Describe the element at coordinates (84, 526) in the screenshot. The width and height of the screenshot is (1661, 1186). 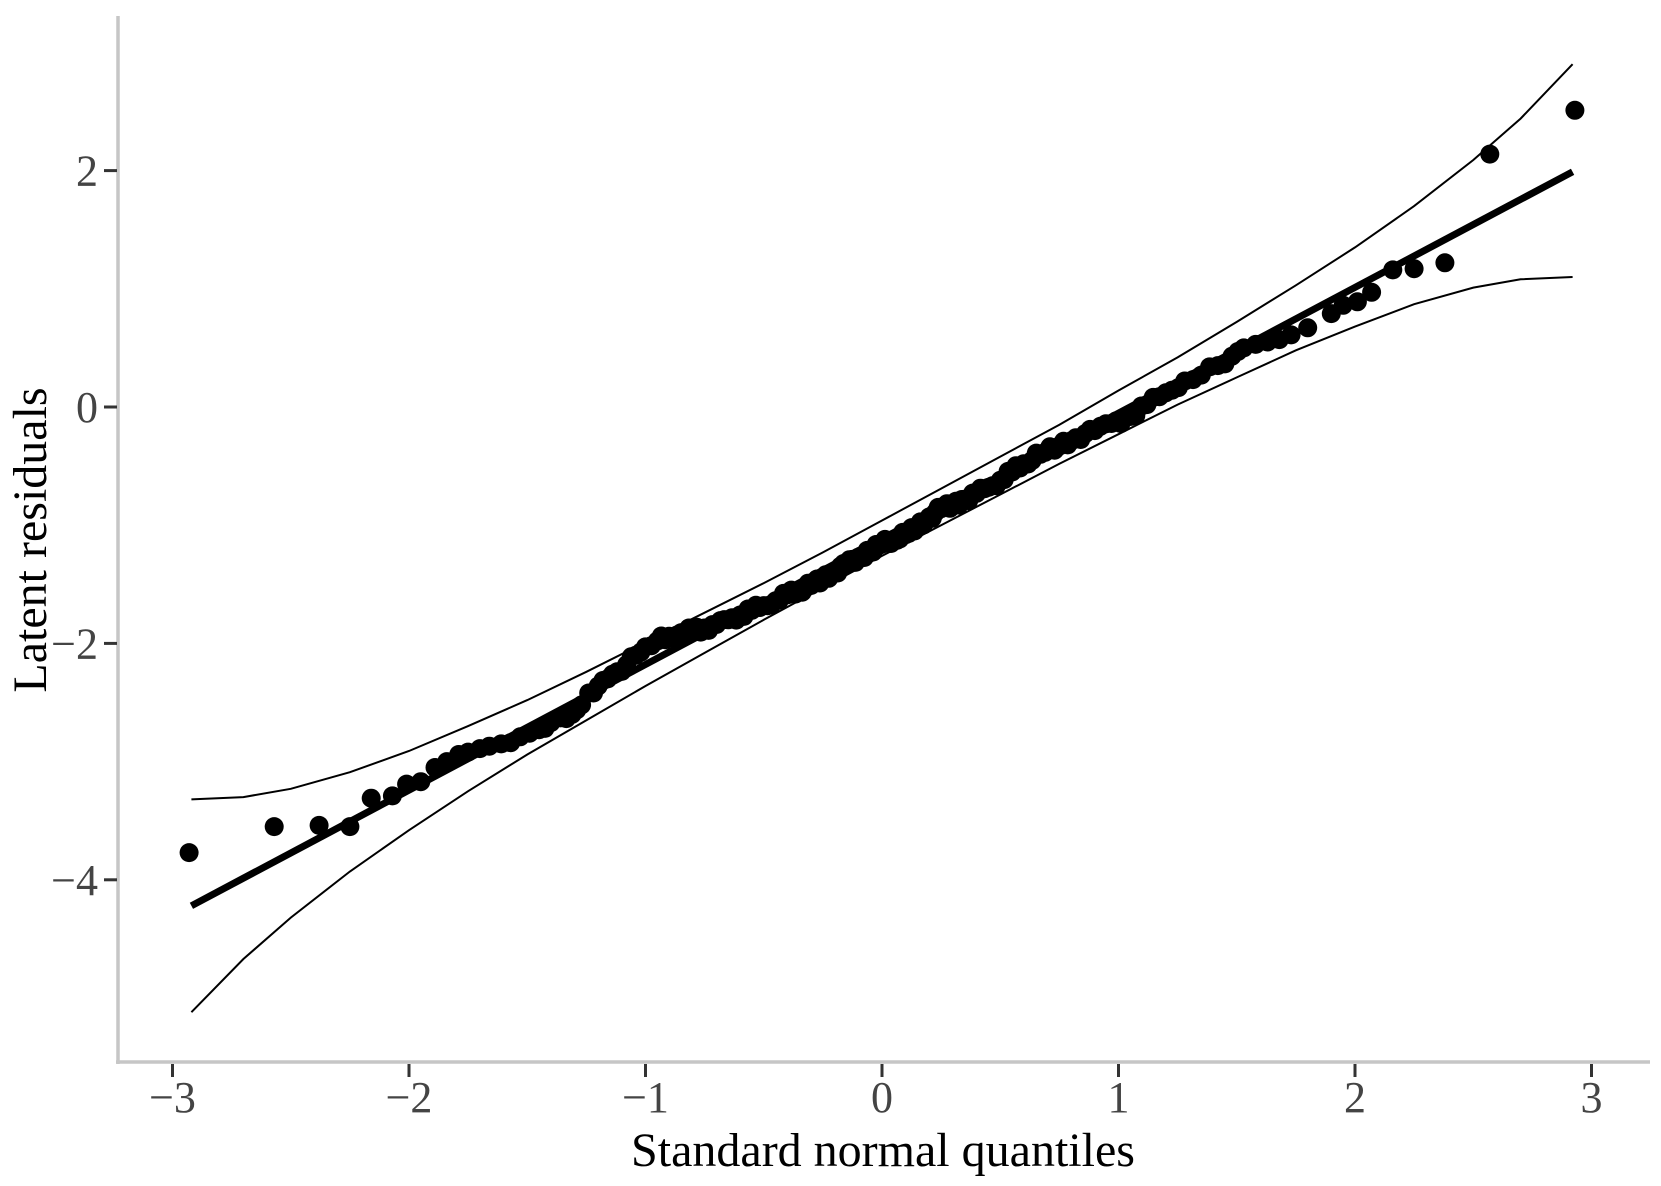
I see `y-axis-ticks: −4 −2 0 2` at that location.